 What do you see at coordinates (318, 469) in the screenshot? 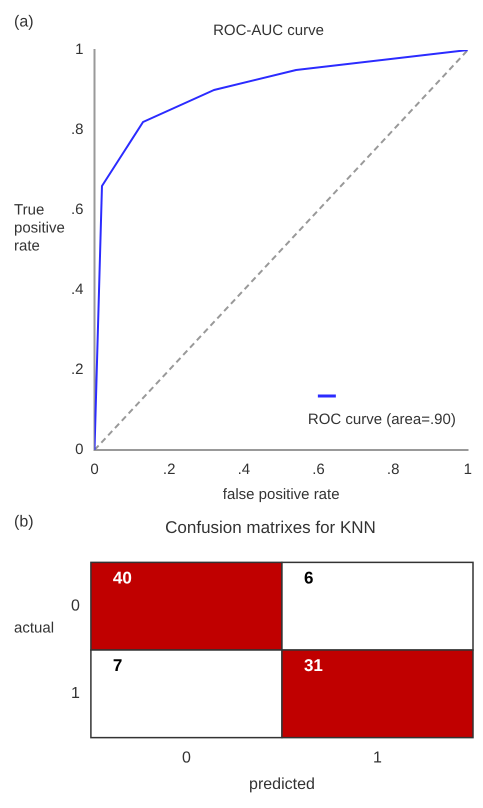
I see `x-tick-label: .6` at bounding box center [318, 469].